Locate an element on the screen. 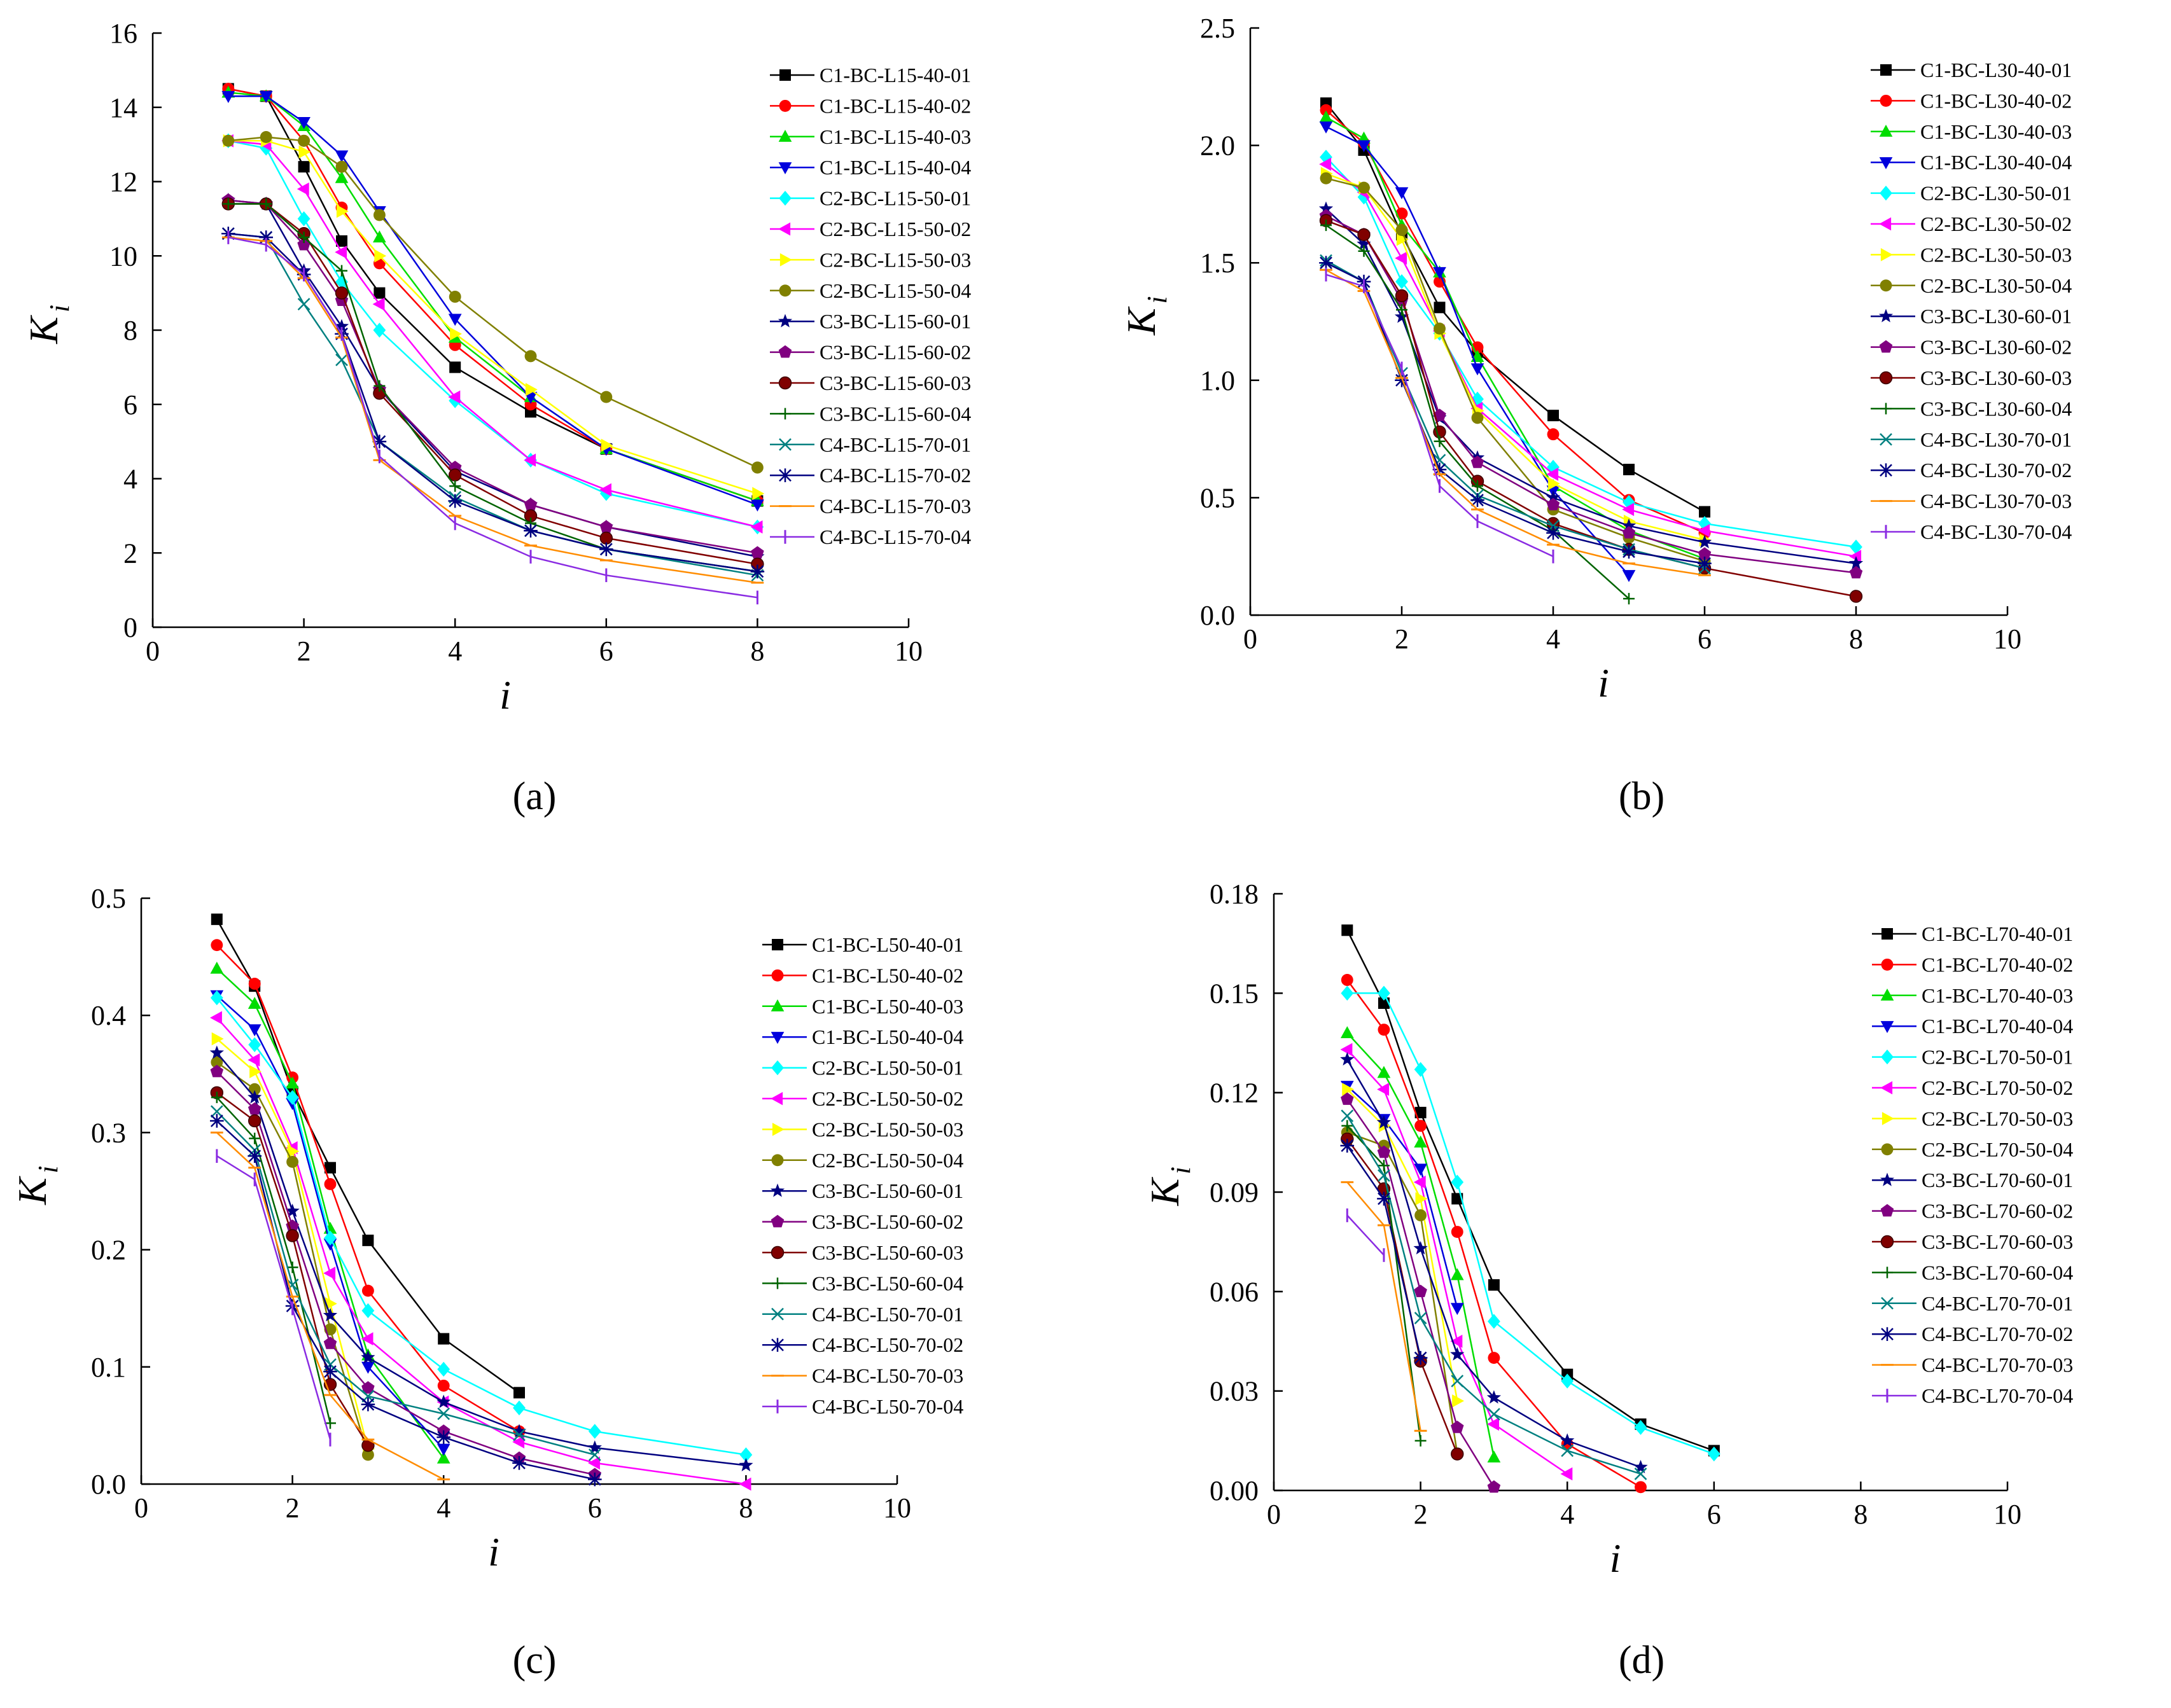 This screenshot has width=2171, height=1708. legend-label: C1-BC-L50-40-04 is located at coordinates (888, 1036).